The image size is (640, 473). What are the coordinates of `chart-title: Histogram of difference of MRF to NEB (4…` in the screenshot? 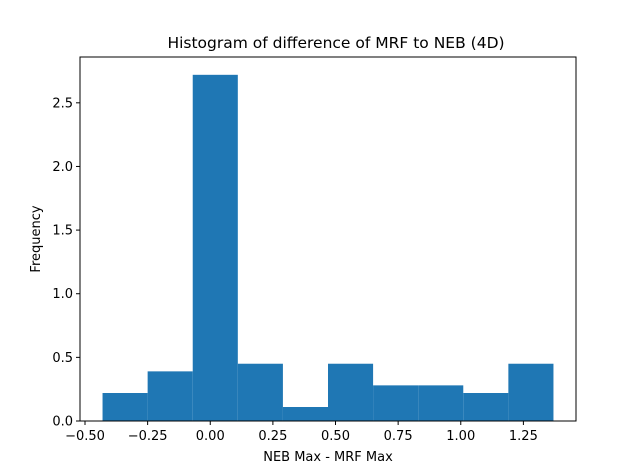 It's located at (335, 43).